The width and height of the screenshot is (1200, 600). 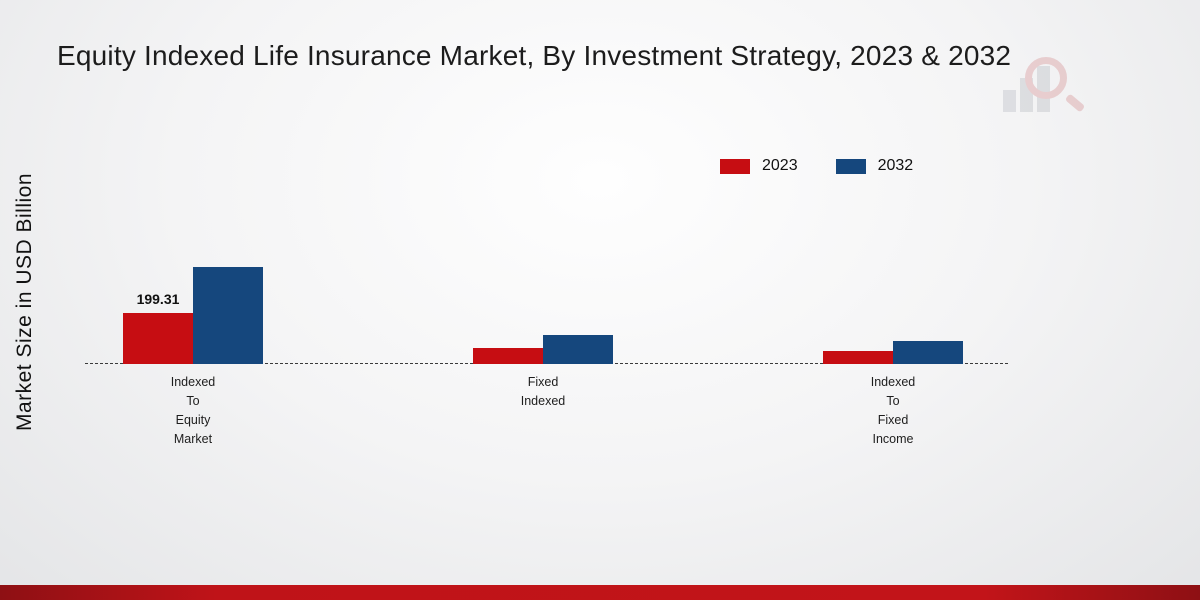 I want to click on legend-item-2023: 2023, so click(x=759, y=166).